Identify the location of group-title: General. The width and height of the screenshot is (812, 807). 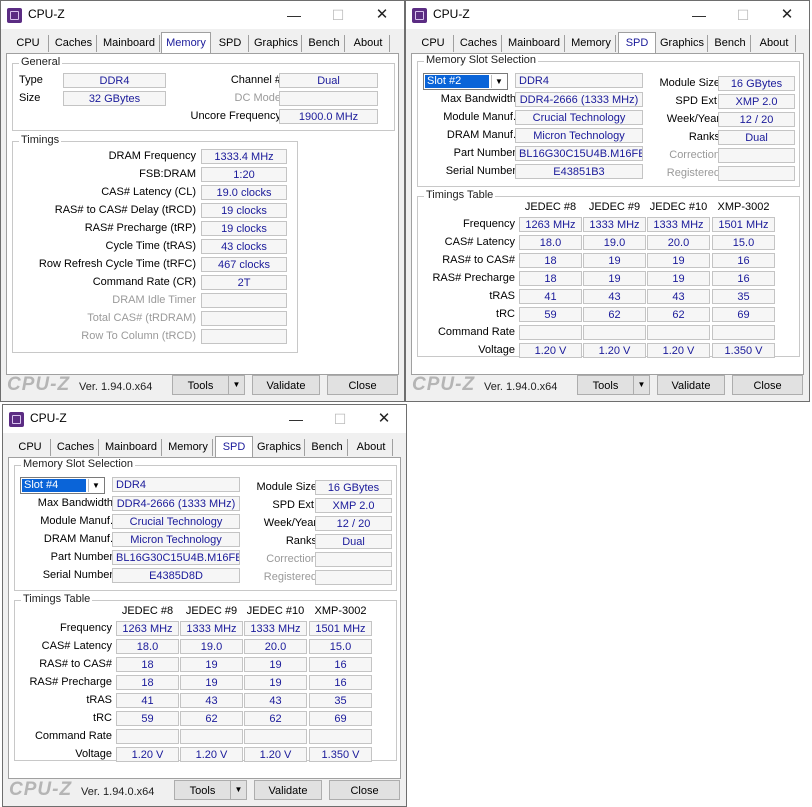
(41, 62).